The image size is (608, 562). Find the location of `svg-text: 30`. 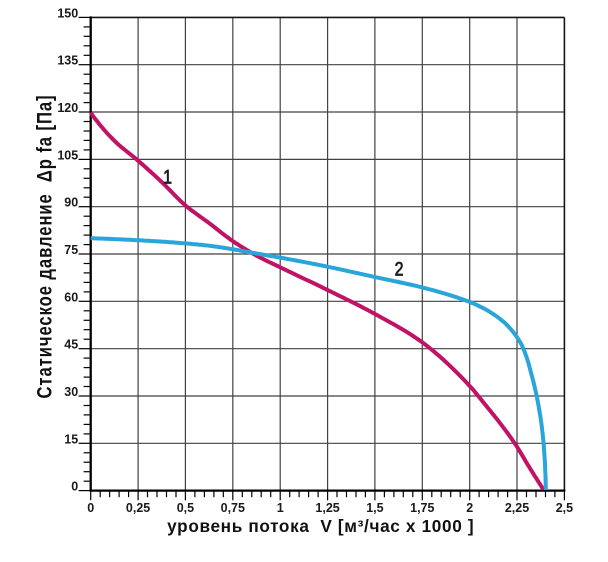

svg-text: 30 is located at coordinates (71, 392).